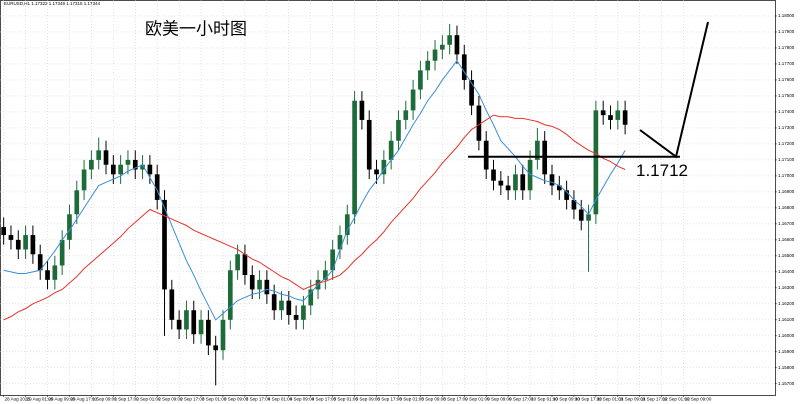  Describe the element at coordinates (280, 399) in the screenshot. I see `x-tick-label: 4 Sep 01:00` at that location.